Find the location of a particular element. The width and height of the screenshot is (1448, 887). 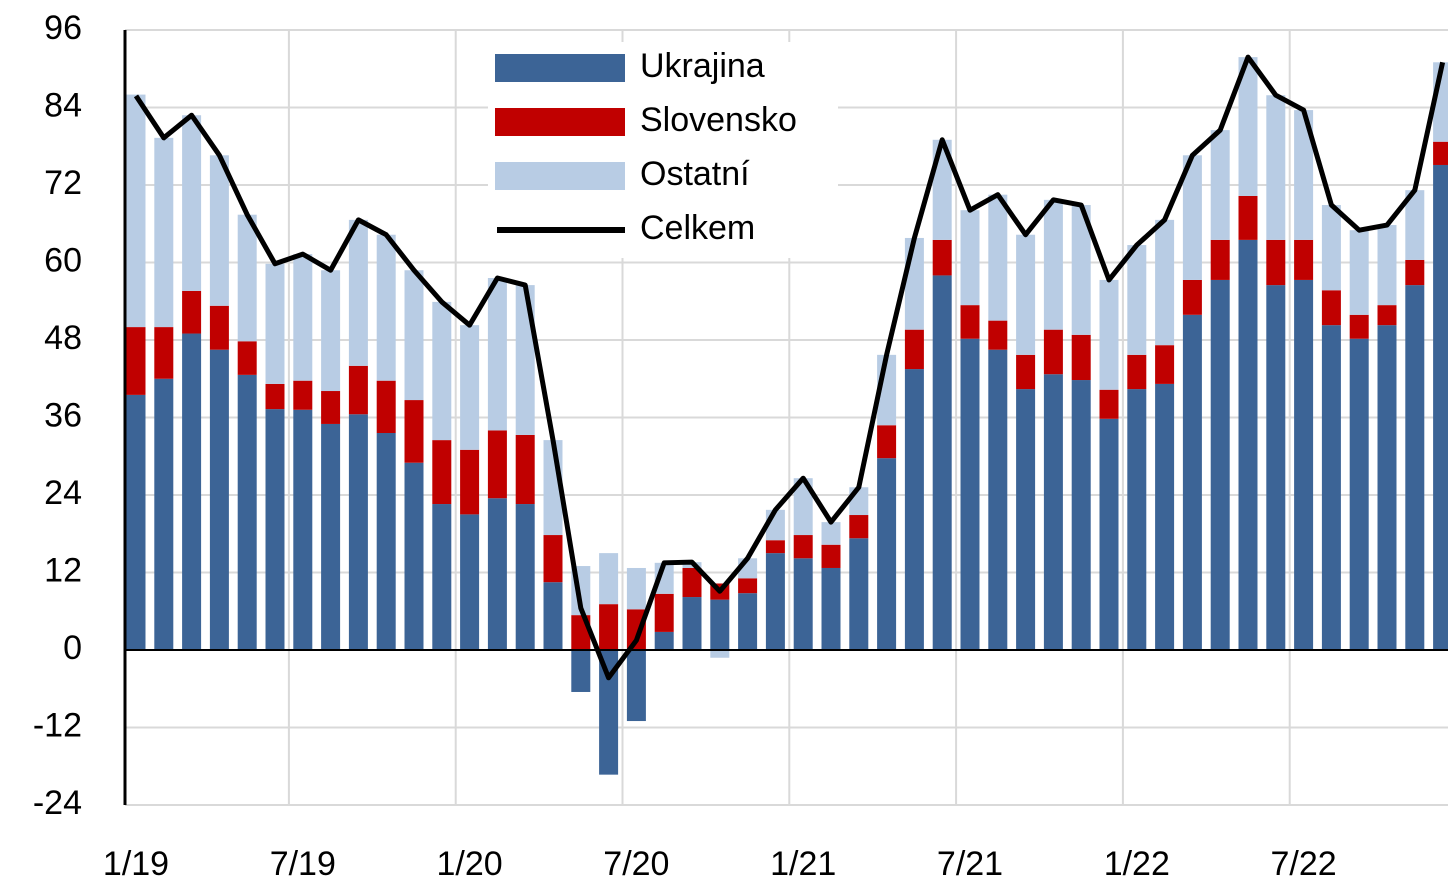

legend: Ukrajina Slovensko Ostatní Celkem is located at coordinates (663, 150).